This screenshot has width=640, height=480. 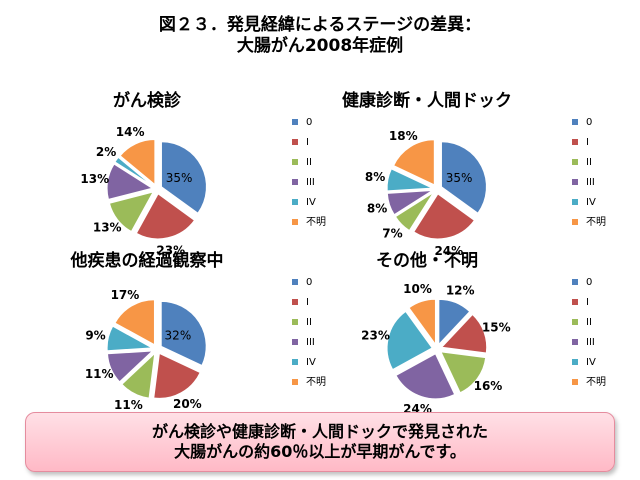 I want to click on pie-chart: 35% 23% 13% 13% 2%14%, so click(x=143, y=191).